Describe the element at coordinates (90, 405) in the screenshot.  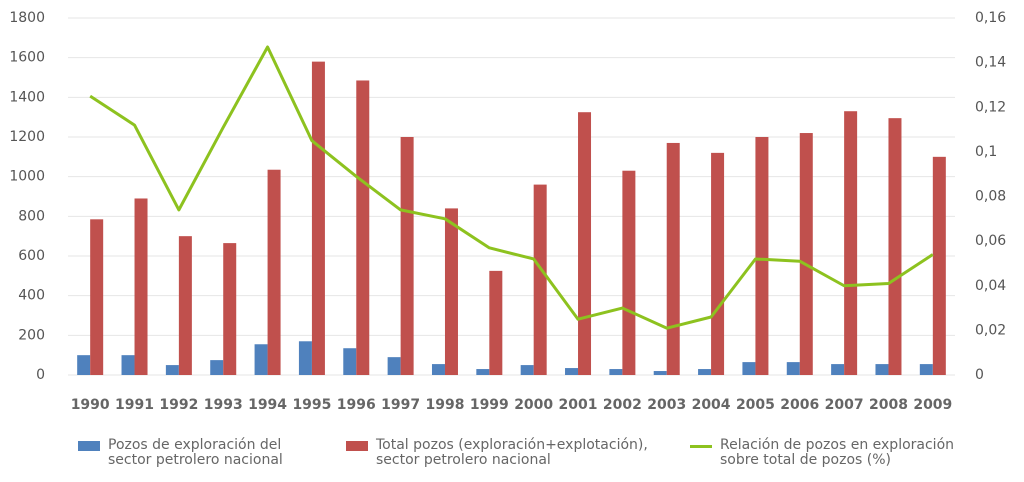
I see `x-tick-label: 1990` at that location.